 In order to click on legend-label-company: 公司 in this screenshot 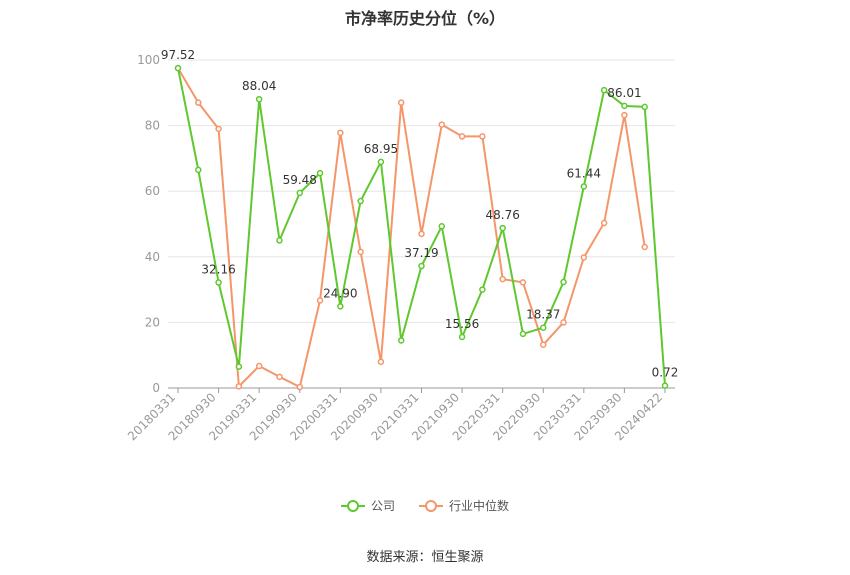, I will do `click(382, 506)`.